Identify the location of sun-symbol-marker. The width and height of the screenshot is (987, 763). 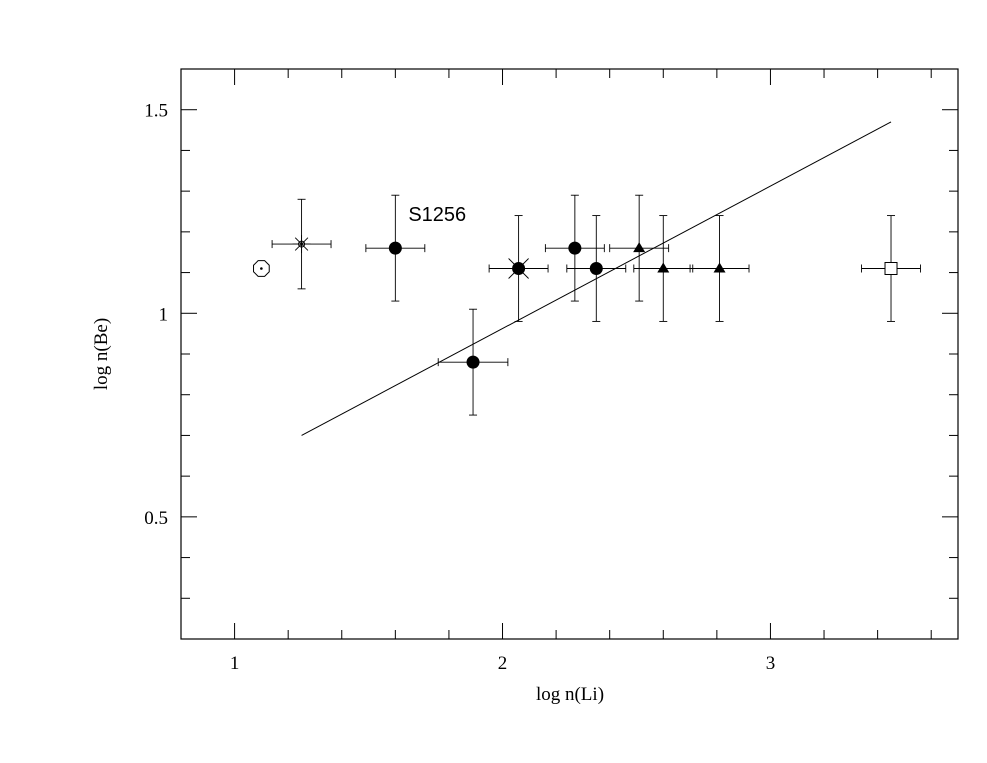
(261, 268).